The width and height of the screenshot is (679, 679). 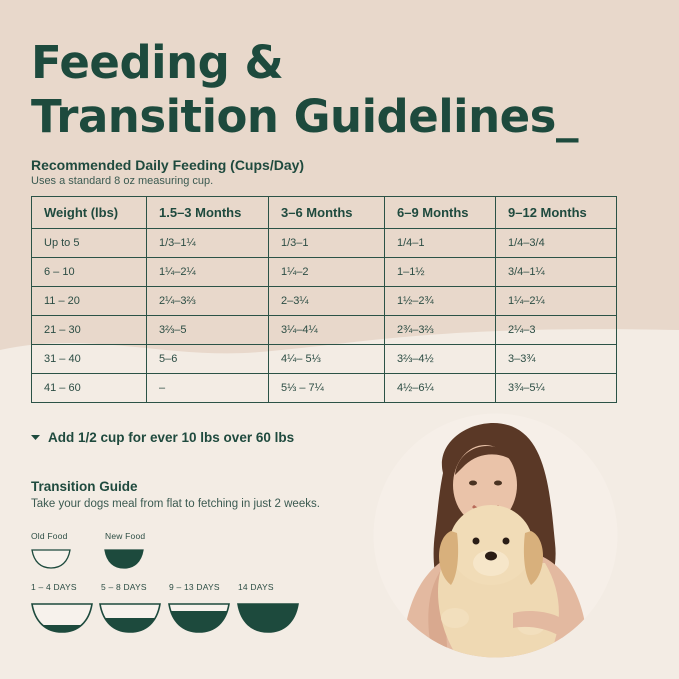 What do you see at coordinates (207, 301) in the screenshot?
I see `table-cell: 2¼–3⅔` at bounding box center [207, 301].